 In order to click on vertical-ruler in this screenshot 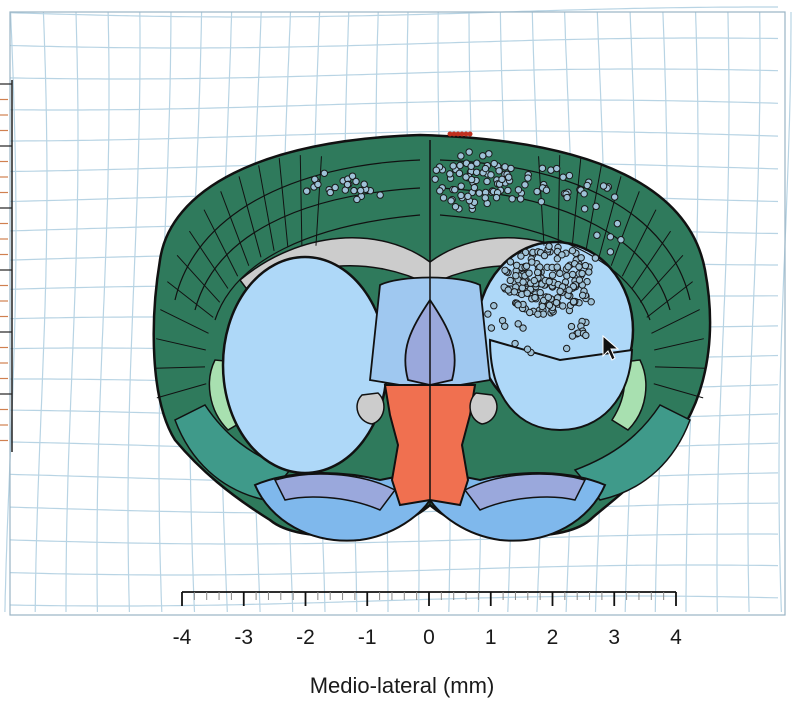, I will do `click(6, 266)`.